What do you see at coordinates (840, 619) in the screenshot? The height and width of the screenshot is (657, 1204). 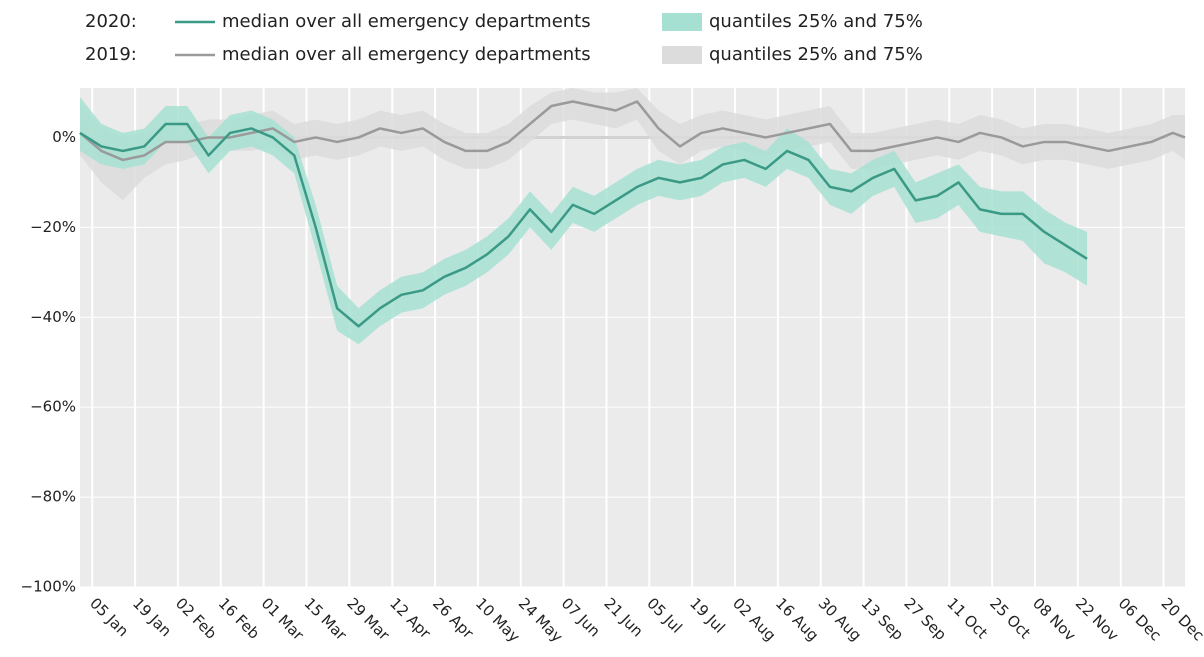 I see `x-tick-label: 30 Aug` at bounding box center [840, 619].